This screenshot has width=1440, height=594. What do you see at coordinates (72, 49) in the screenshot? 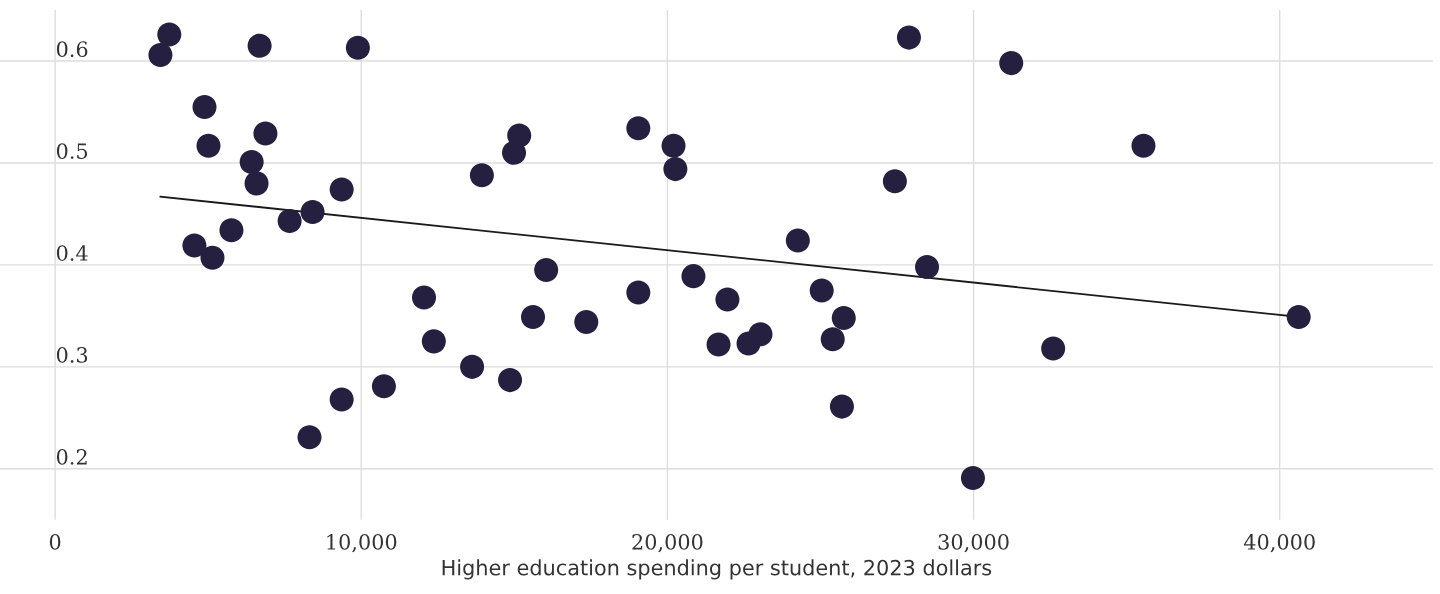
I see `y-tick-label: 0.6` at bounding box center [72, 49].